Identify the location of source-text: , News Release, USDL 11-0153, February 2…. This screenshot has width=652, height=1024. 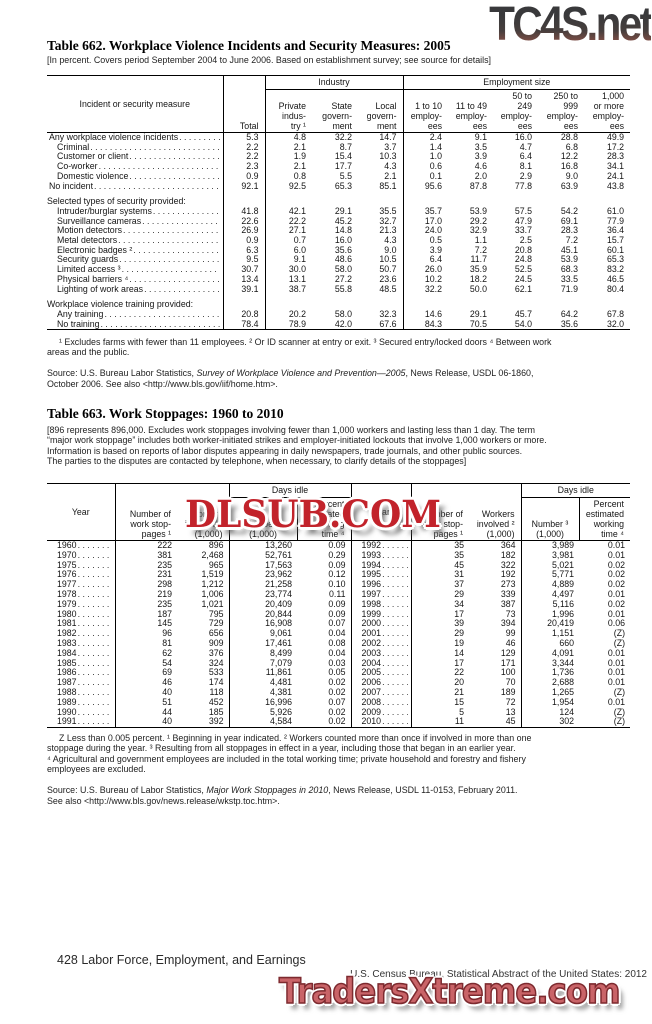
(282, 795).